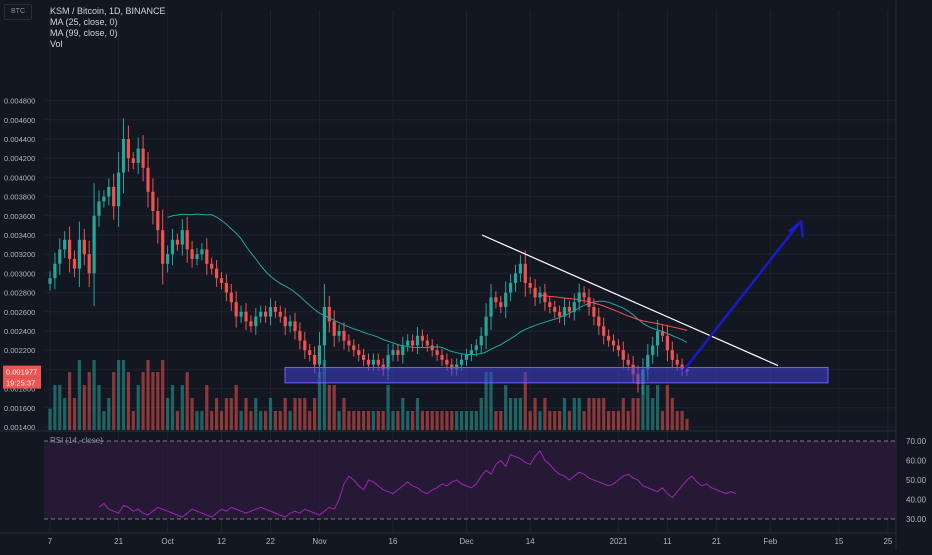 The width and height of the screenshot is (932, 555). What do you see at coordinates (50, 541) in the screenshot?
I see `time-tick-label: 7` at bounding box center [50, 541].